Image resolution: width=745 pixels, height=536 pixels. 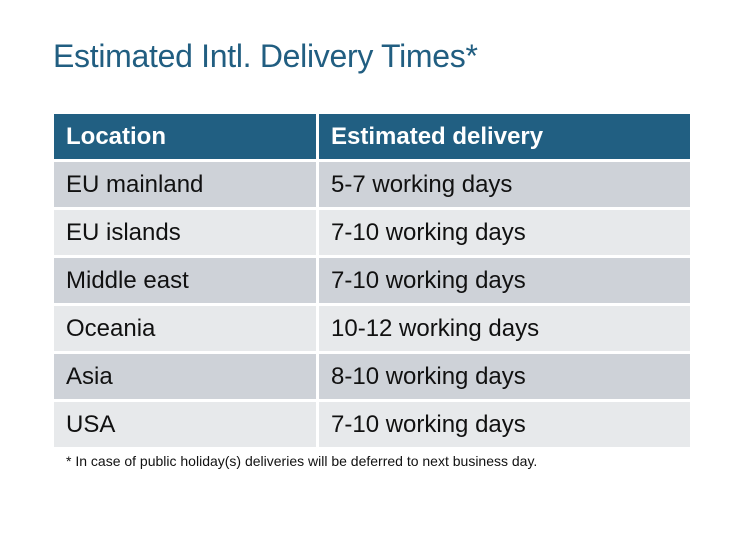 I want to click on table-row: EU islands 7-10 working days, so click(x=372, y=232).